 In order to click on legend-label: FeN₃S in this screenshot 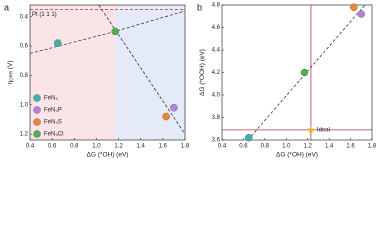, I will do `click(53, 123)`.